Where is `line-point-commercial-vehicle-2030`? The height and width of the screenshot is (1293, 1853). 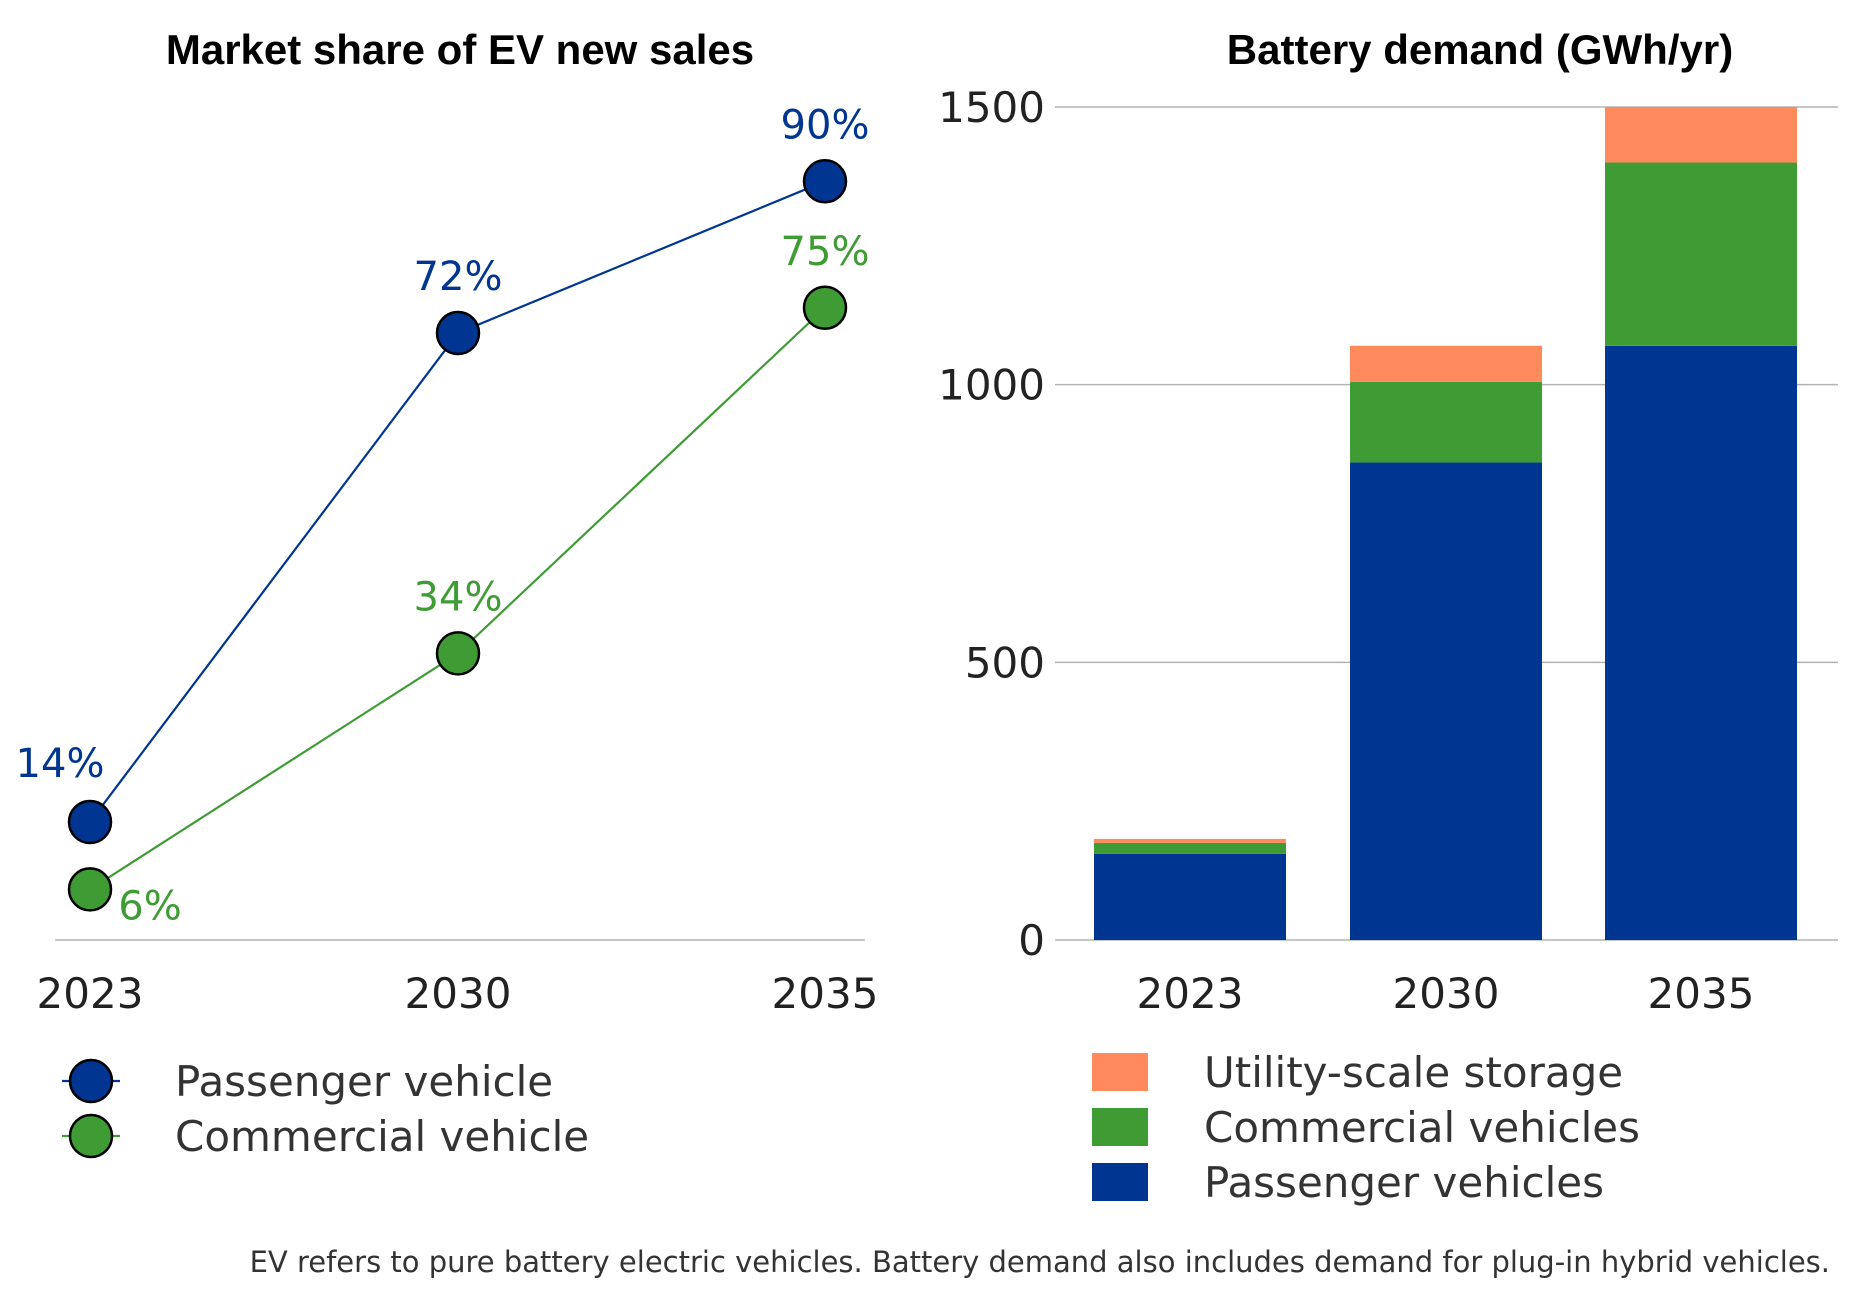
line-point-commercial-vehicle-2030 is located at coordinates (458, 653).